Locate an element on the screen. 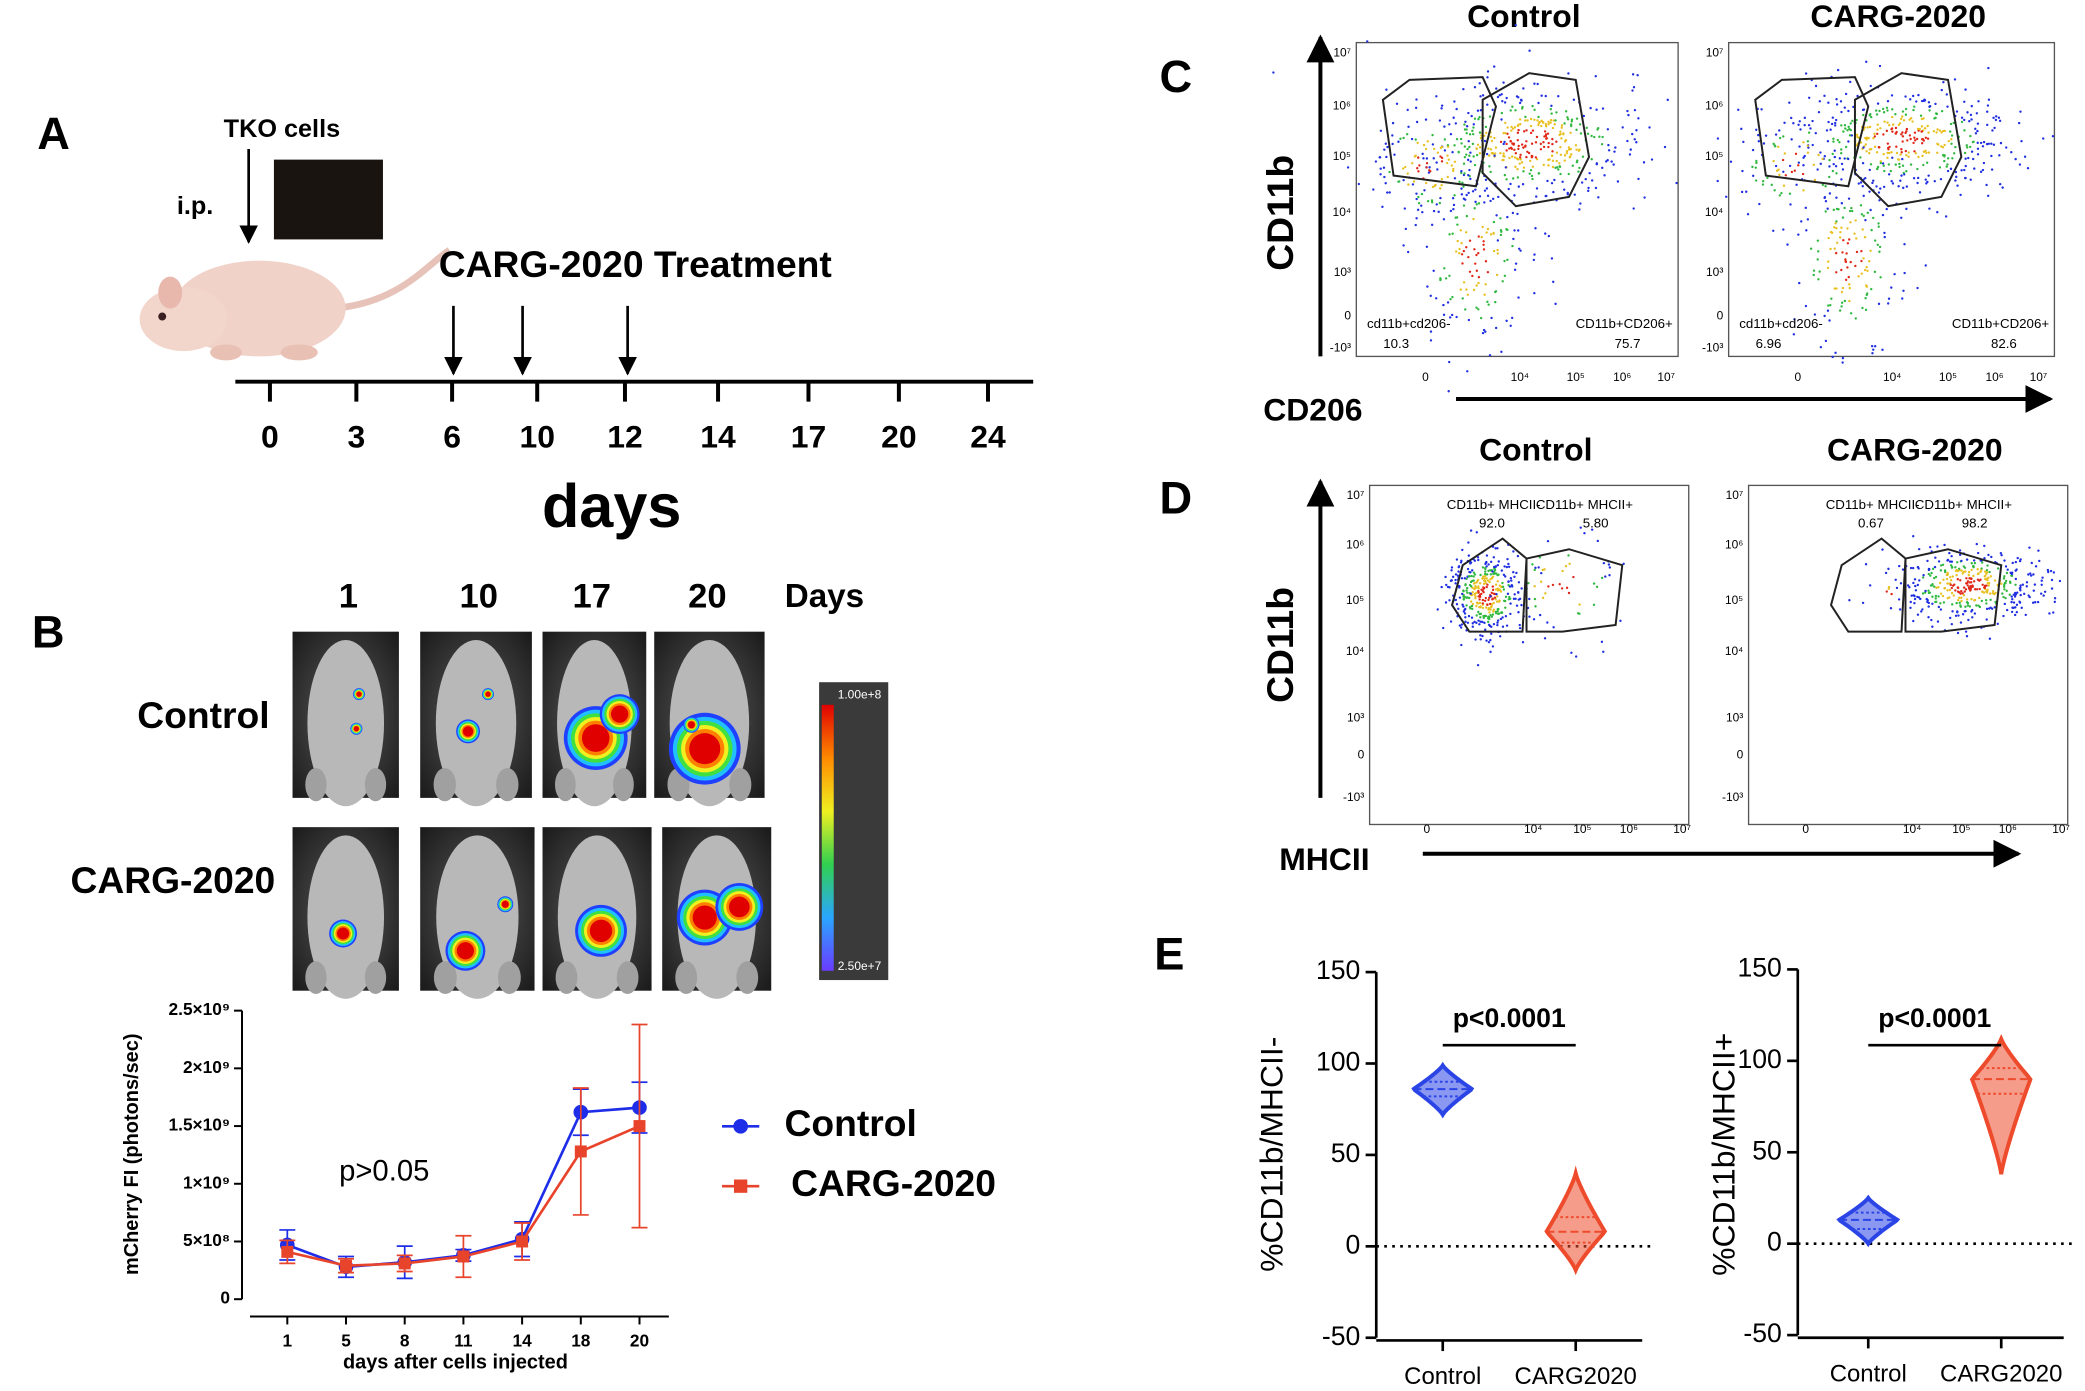 Image resolution: width=2085 pixels, height=1391 pixels. panel-label: B is located at coordinates (48, 632).